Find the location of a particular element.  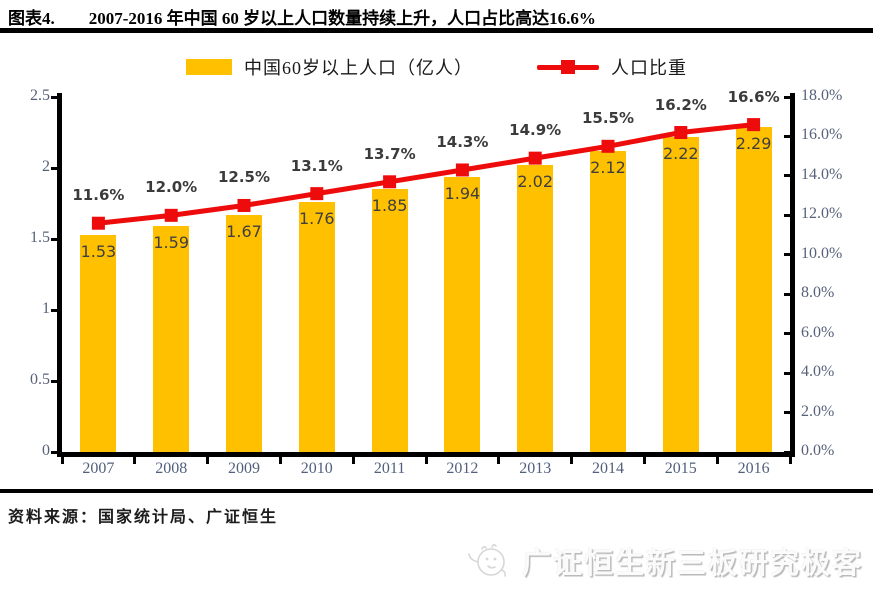

x-axis-category-label: 2014 is located at coordinates (607, 468).